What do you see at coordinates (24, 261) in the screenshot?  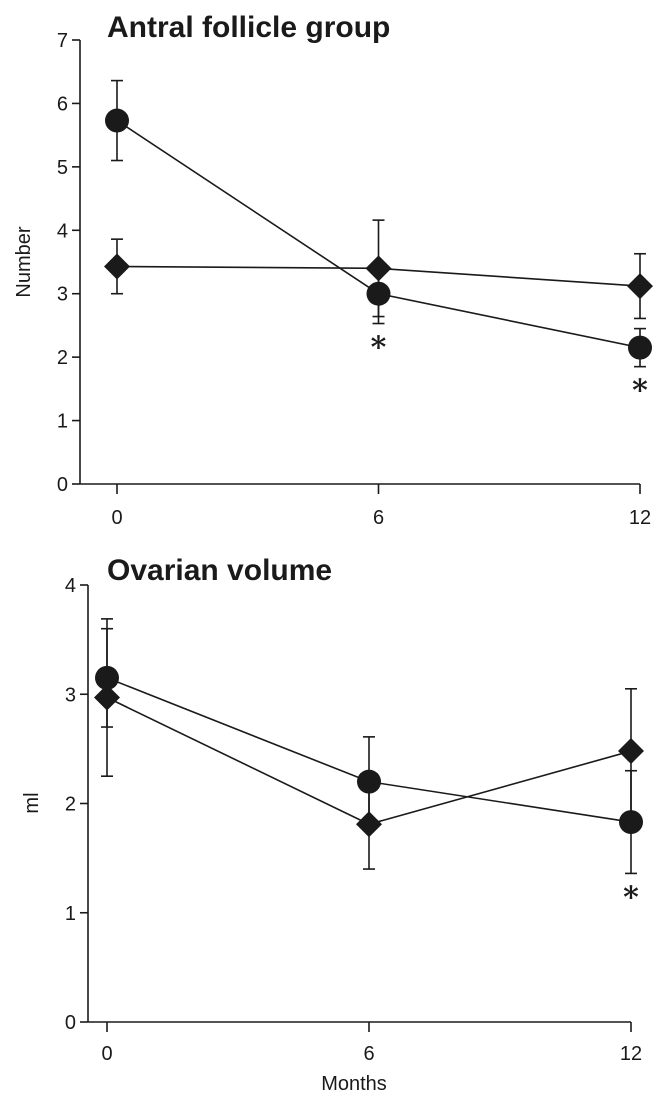 I see `y-axis-label: Number` at bounding box center [24, 261].